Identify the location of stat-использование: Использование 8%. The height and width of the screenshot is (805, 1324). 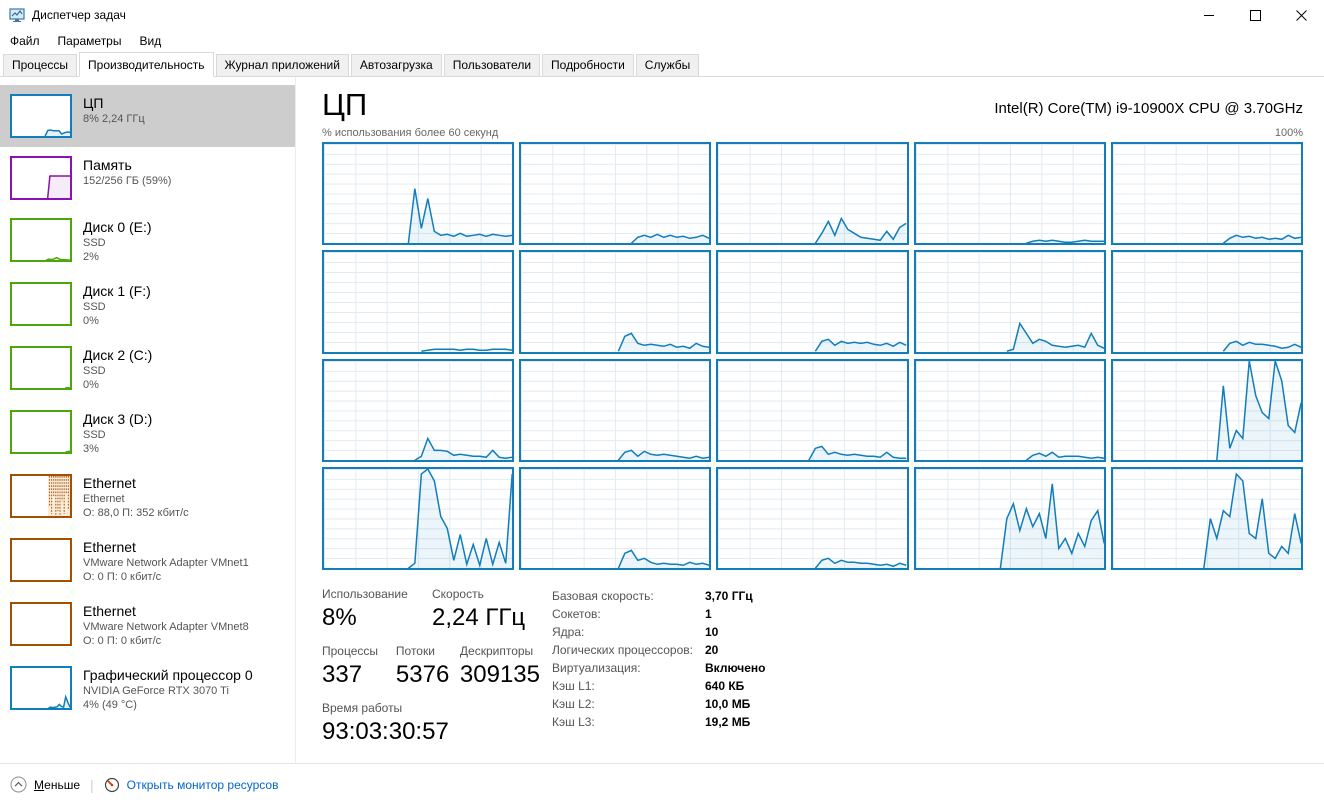
(377, 615).